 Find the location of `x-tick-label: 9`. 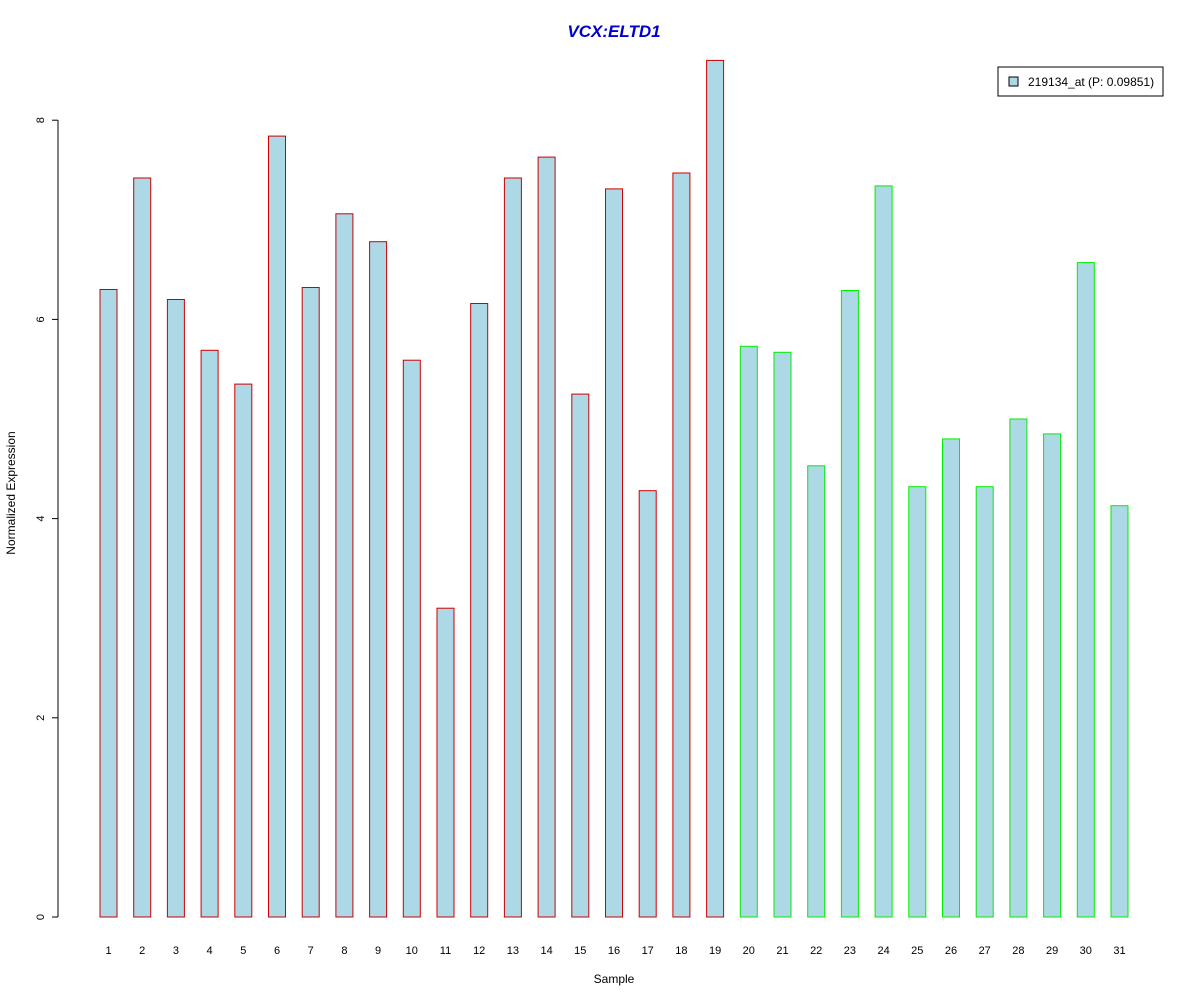

x-tick-label: 9 is located at coordinates (378, 951).